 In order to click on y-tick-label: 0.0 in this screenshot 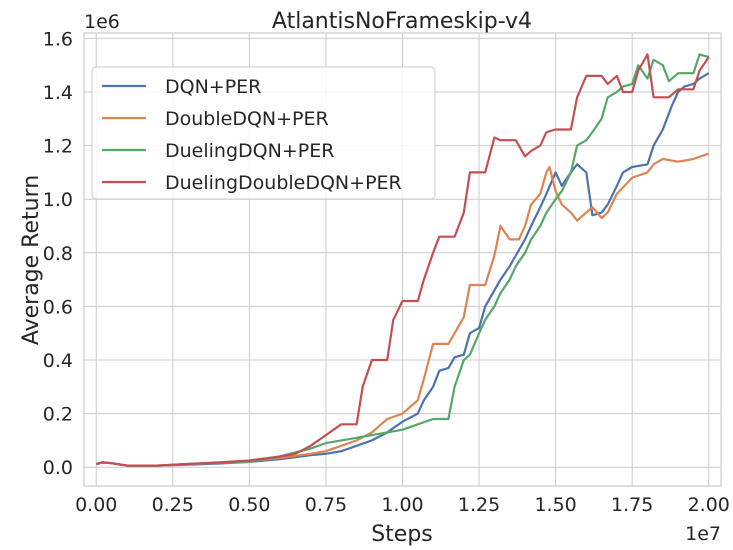, I will do `click(58, 468)`.